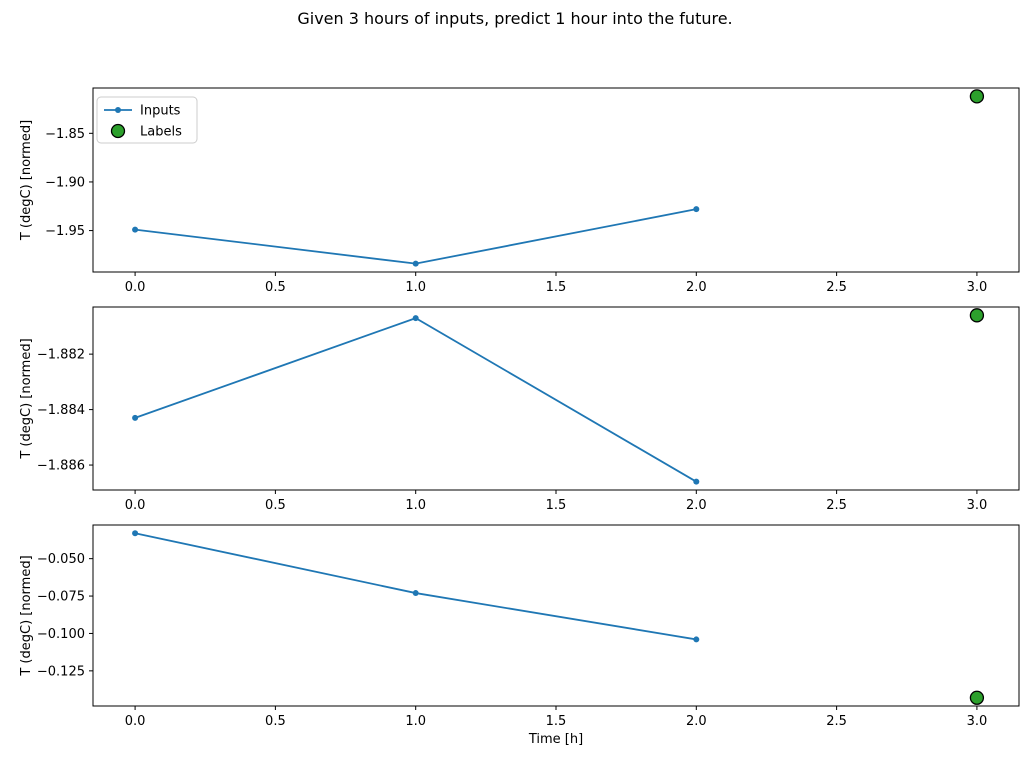 Image resolution: width=1030 pixels, height=759 pixels. Describe the element at coordinates (555, 739) in the screenshot. I see `x-axis-label: Time [h]` at that location.